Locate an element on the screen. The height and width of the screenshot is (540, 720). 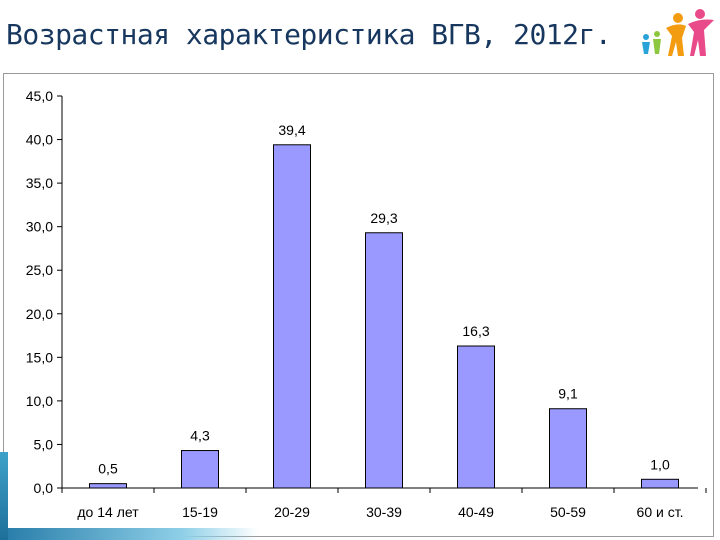
slide-title: Возрастная характеристика ВГВ, 2012г. is located at coordinates (309, 34).